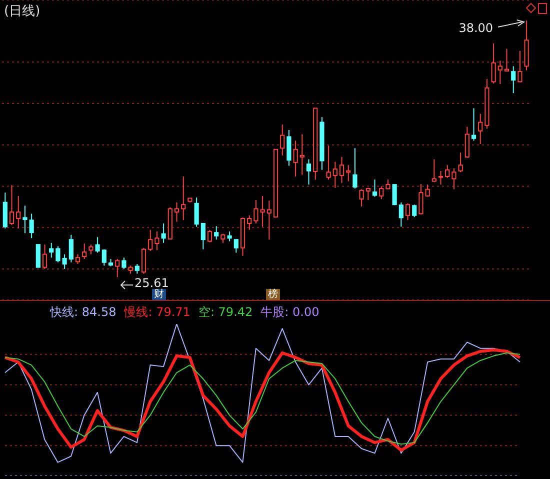 The height and width of the screenshot is (479, 550). I want to click on text: 空: 79.42, so click(225, 312).